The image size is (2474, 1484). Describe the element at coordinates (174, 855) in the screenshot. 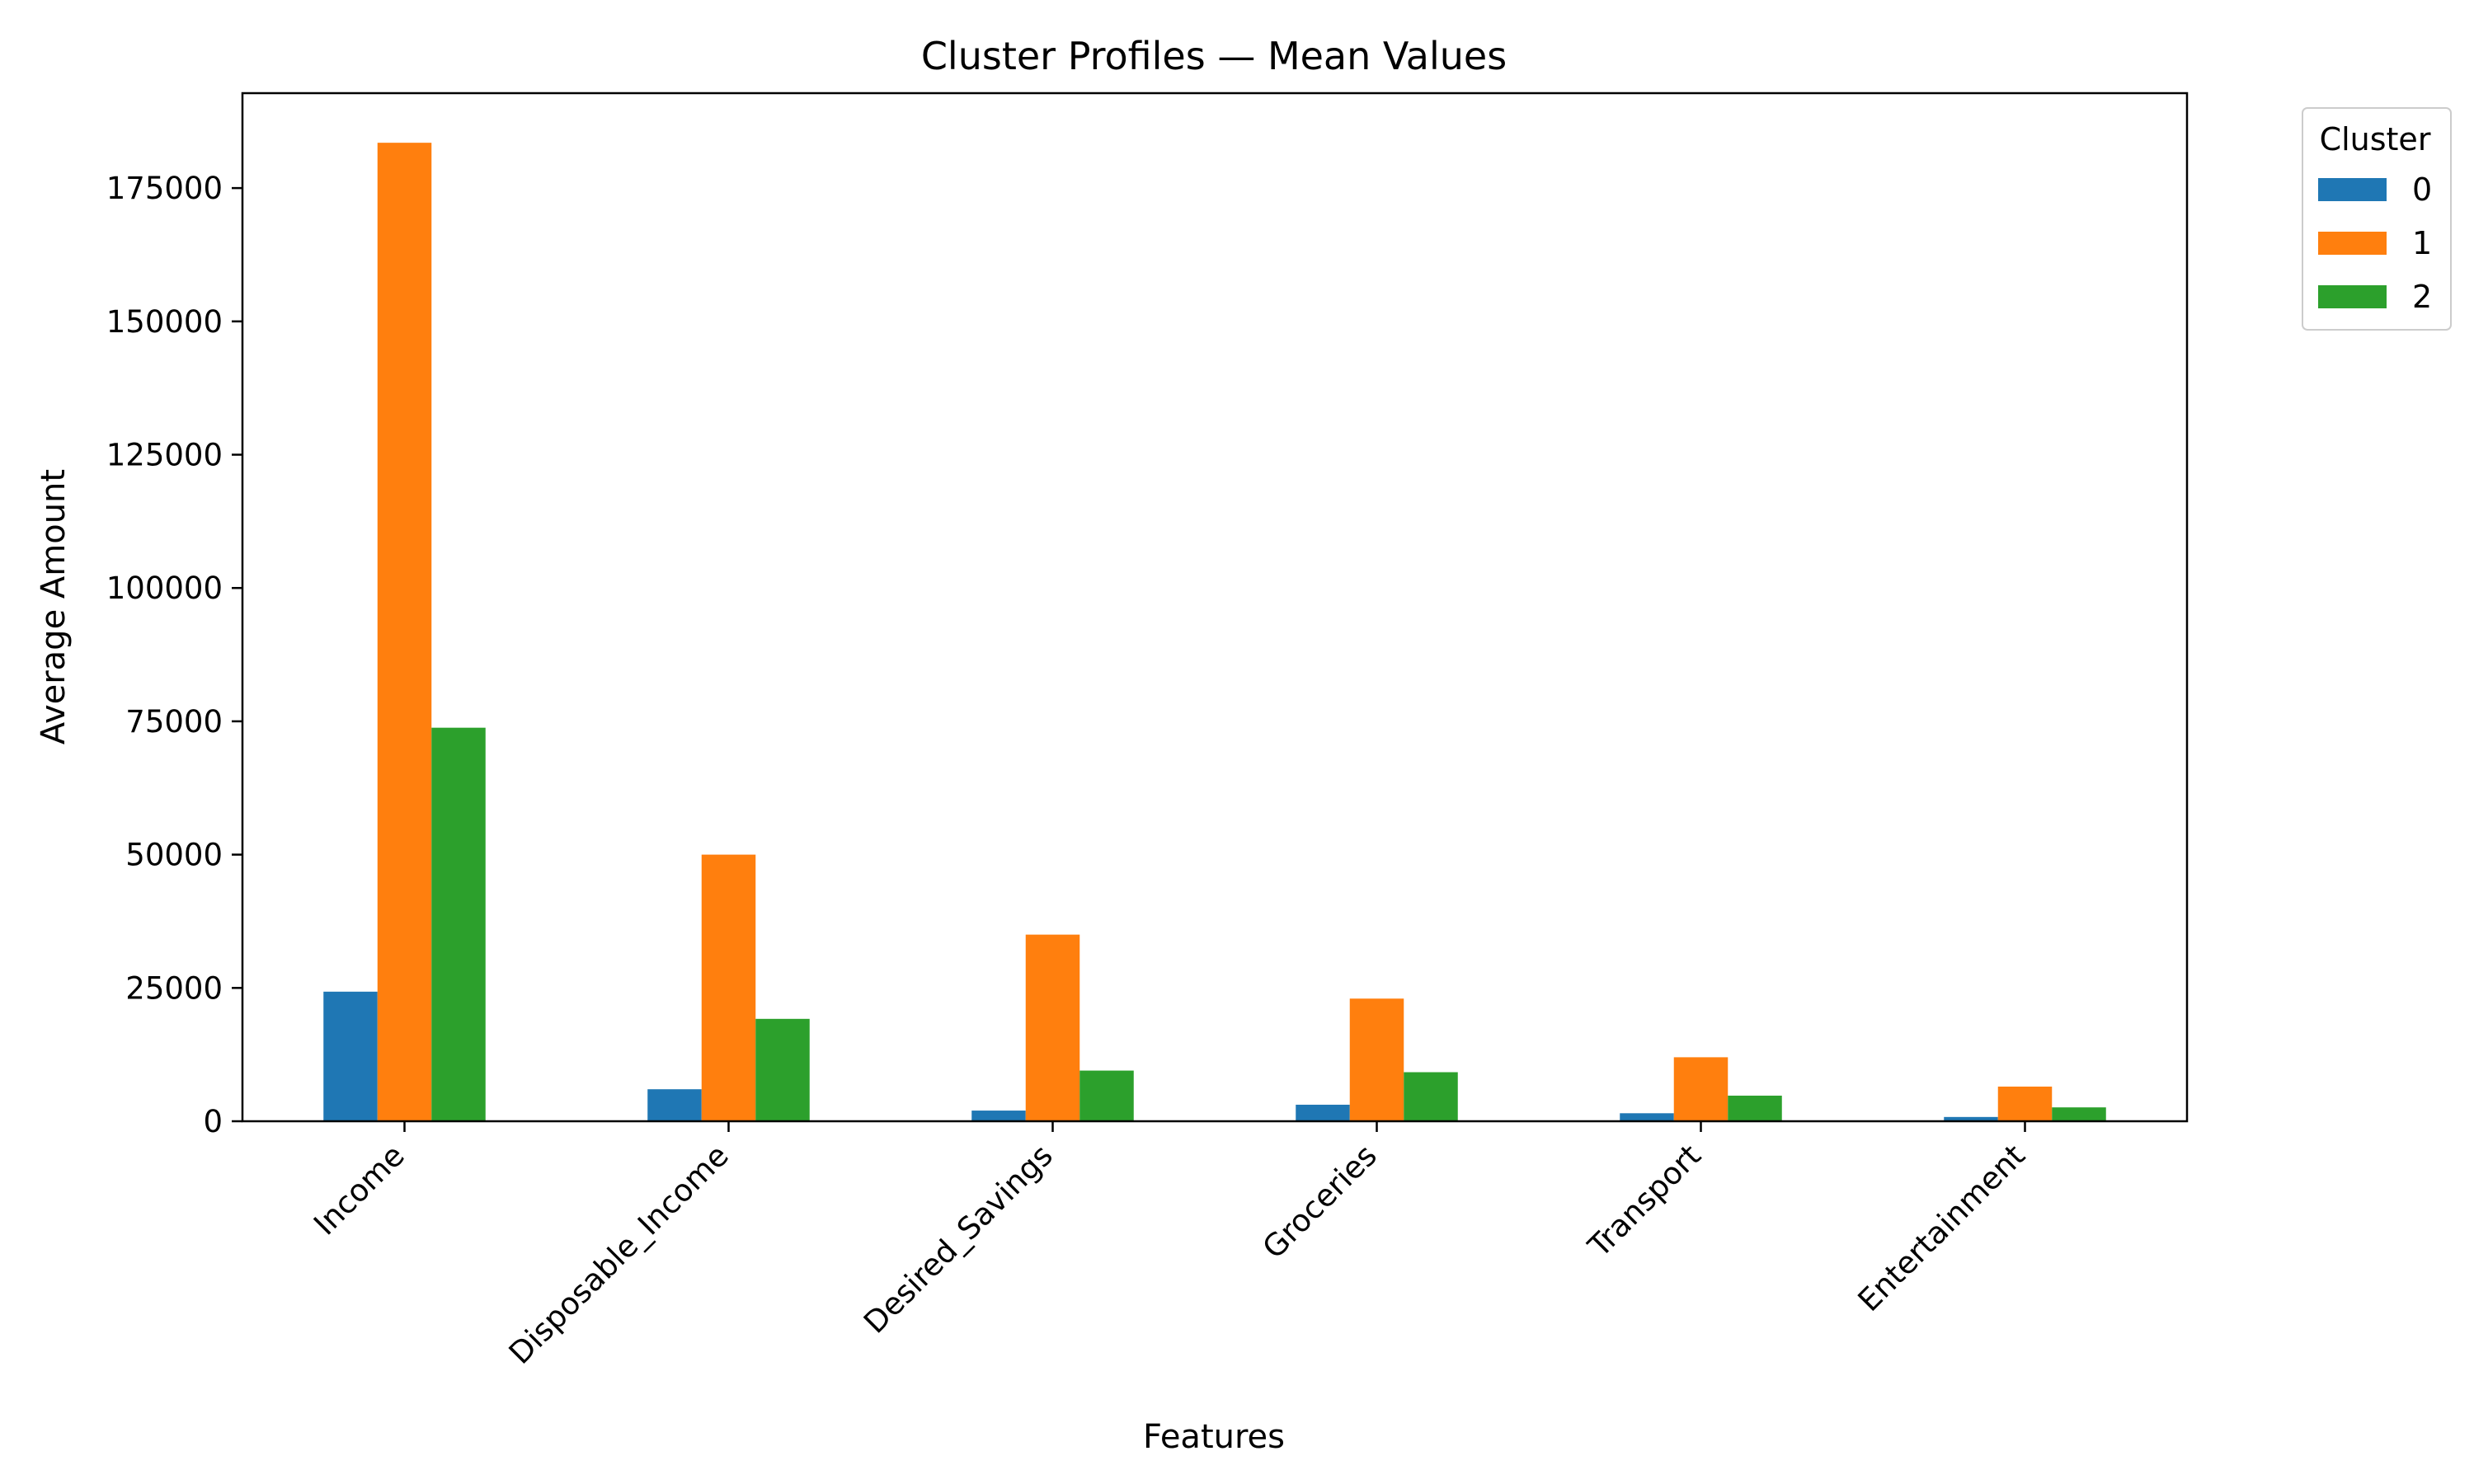

I see `y-tick-label: 50000` at that location.